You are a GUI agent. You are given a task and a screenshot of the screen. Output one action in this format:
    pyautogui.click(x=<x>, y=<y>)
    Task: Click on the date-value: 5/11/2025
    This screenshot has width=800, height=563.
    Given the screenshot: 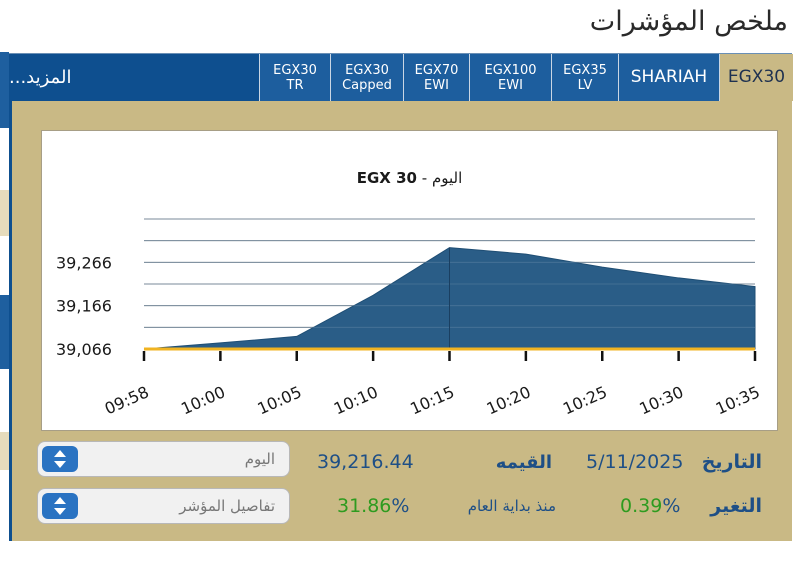 What is the action you would take?
    pyautogui.click(x=635, y=462)
    